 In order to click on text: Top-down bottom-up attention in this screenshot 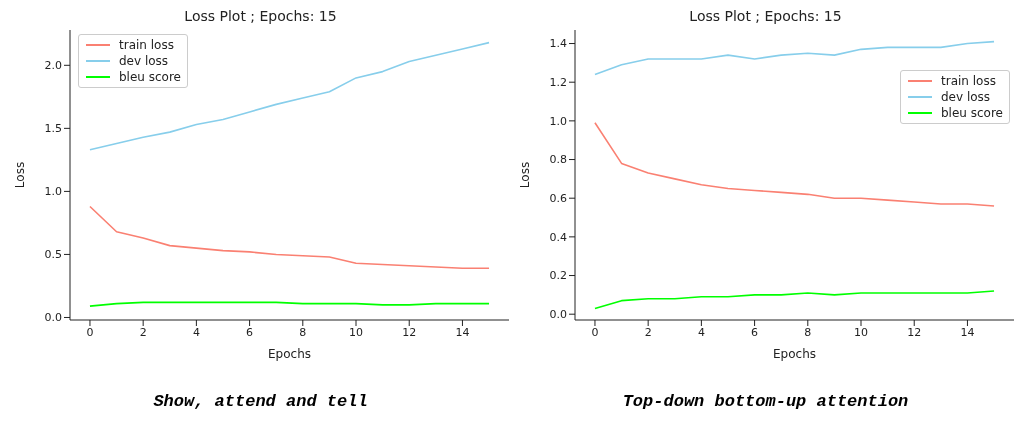, I will do `click(765, 401)`.